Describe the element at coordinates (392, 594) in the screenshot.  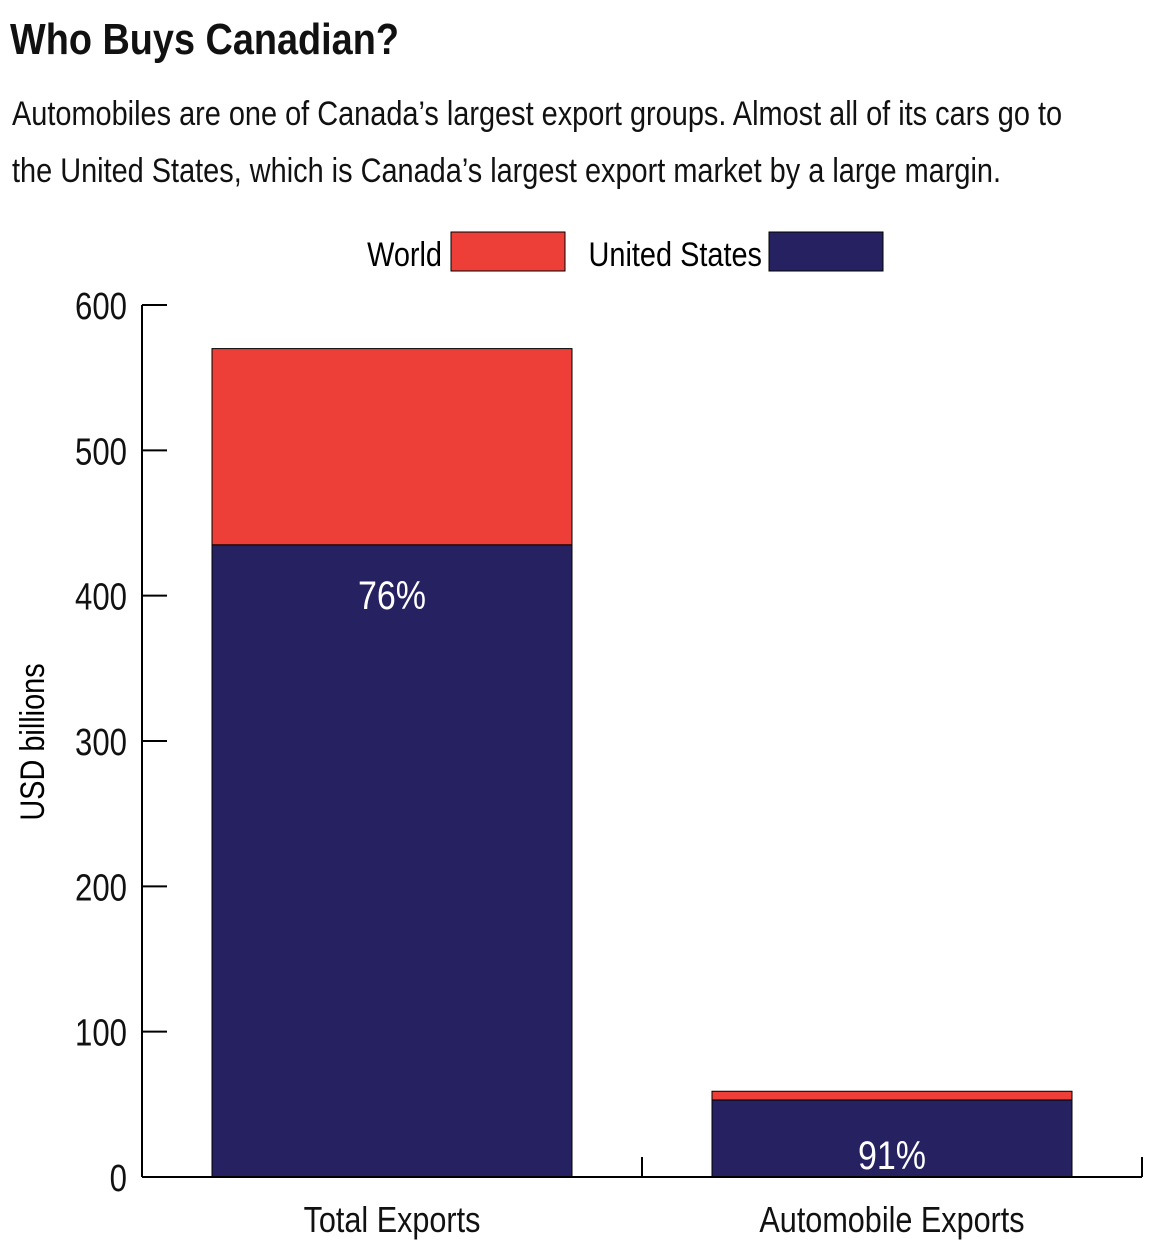
I see `bar-label-total-exports: 76%` at that location.